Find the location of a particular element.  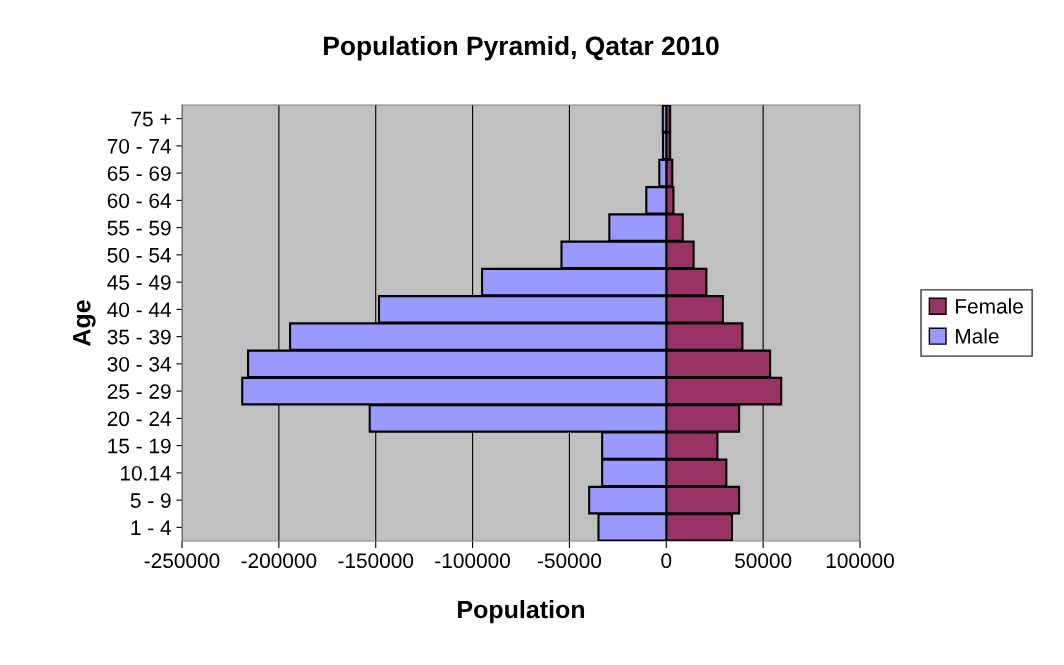

y-tick-label: 55 - 59 is located at coordinates (139, 228).